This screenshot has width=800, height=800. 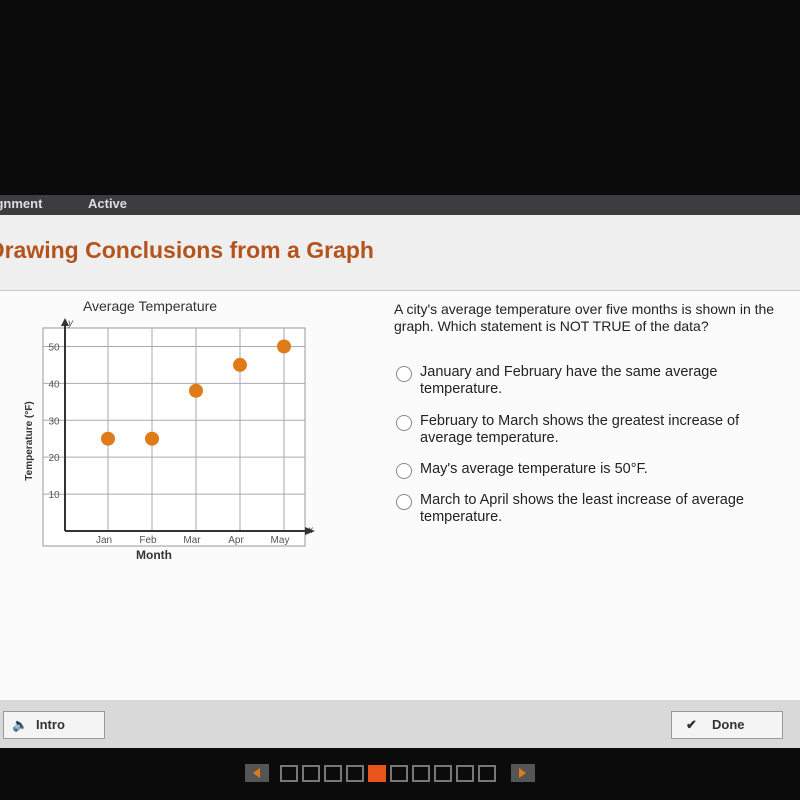 I want to click on y-tick-label: 30, so click(x=54, y=421).